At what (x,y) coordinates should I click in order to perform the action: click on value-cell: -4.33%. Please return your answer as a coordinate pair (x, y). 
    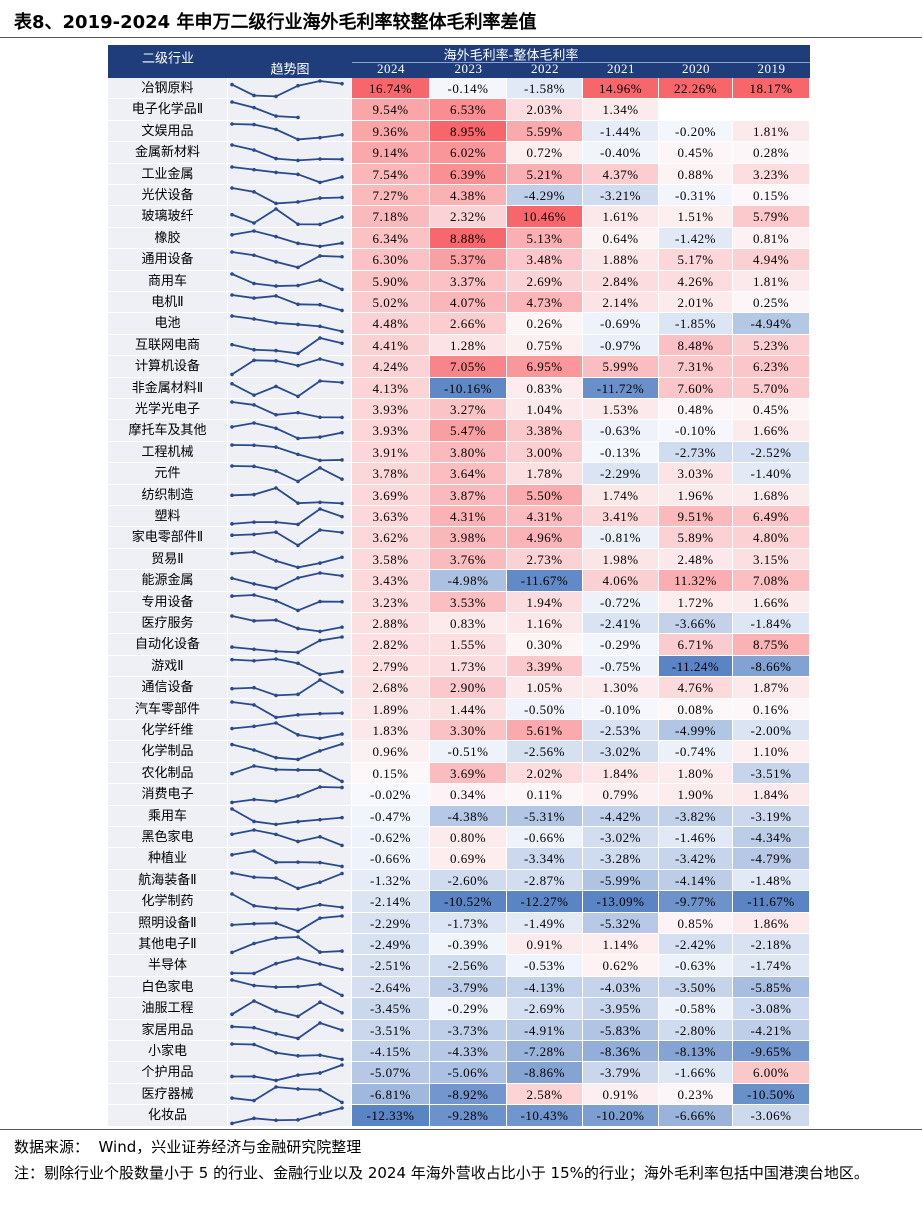
    Looking at the image, I should click on (468, 1052).